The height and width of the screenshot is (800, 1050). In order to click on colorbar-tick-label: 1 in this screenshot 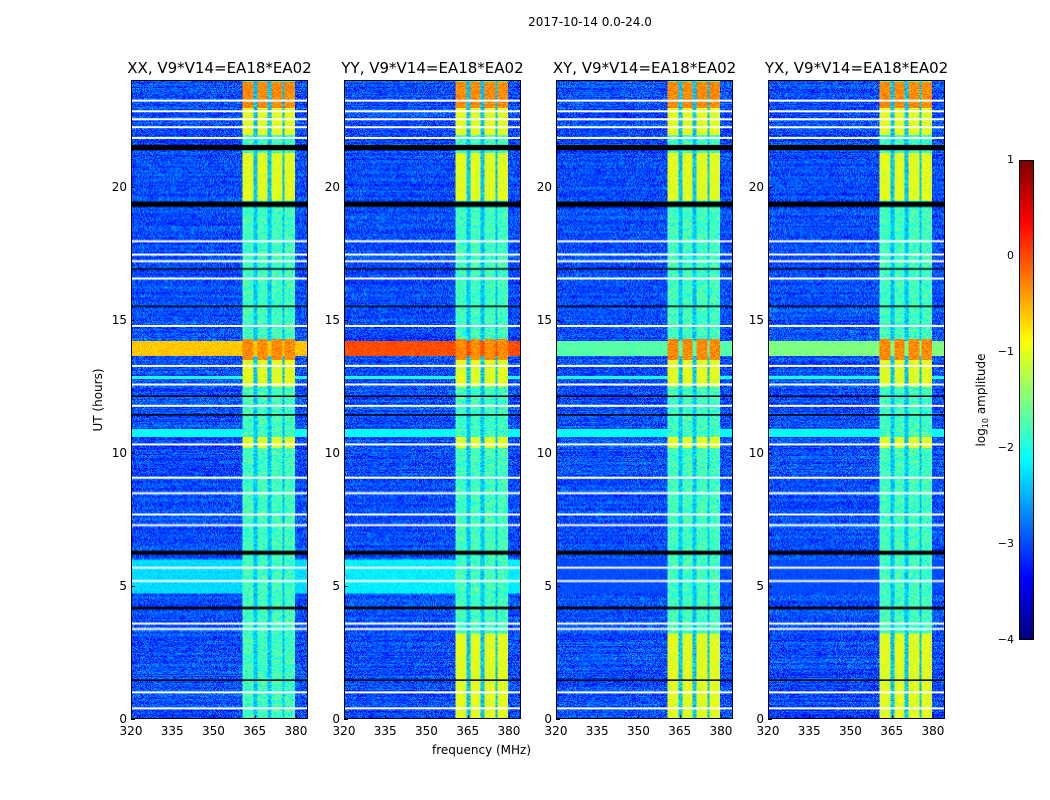, I will do `click(1010, 159)`.